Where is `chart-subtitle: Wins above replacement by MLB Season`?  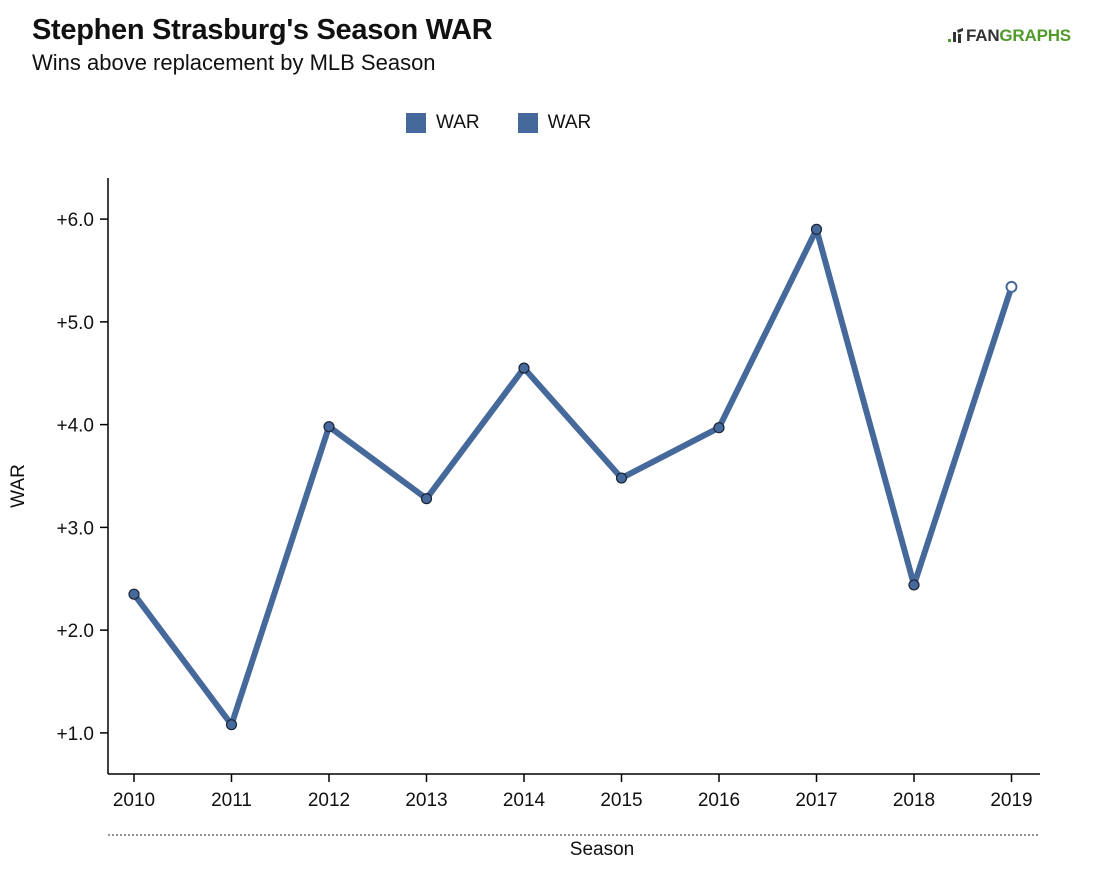 chart-subtitle: Wins above replacement by MLB Season is located at coordinates (234, 62).